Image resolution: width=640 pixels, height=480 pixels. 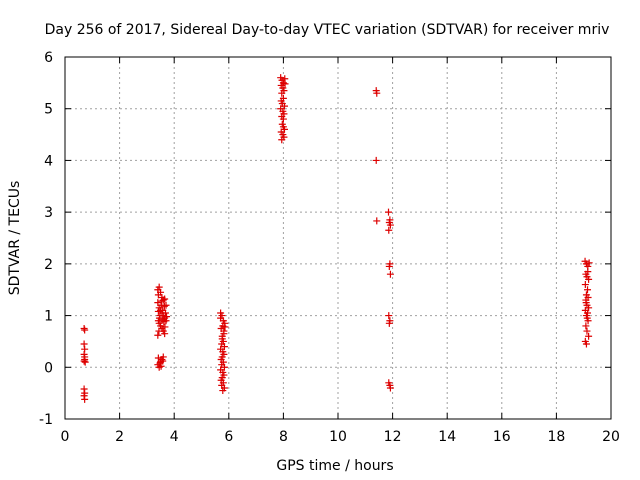 What do you see at coordinates (393, 437) in the screenshot?
I see `x-tick-label: 12` at bounding box center [393, 437].